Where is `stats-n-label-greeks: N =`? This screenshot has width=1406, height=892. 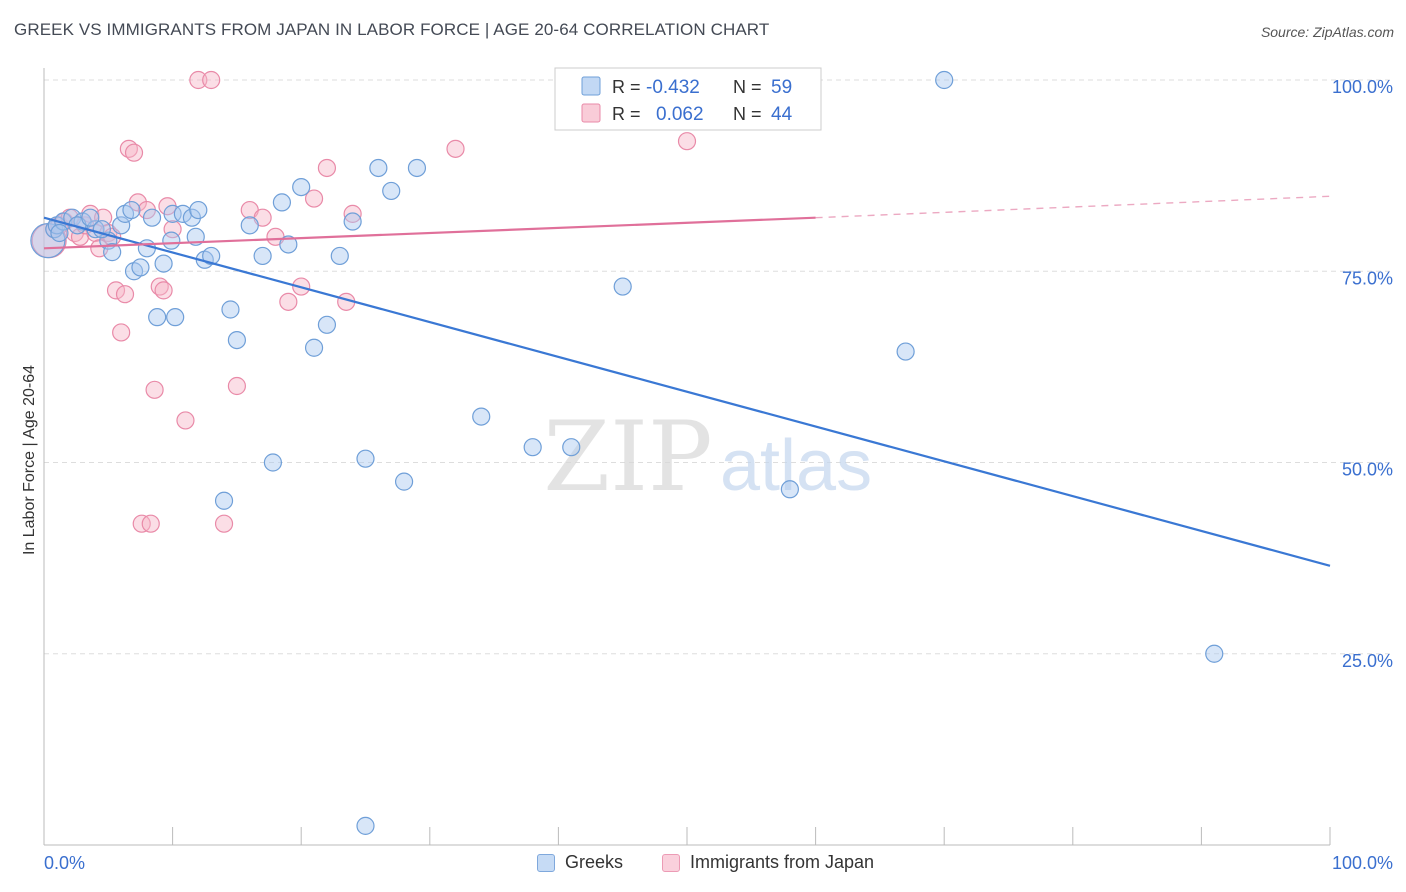 stats-n-label-greeks: N = is located at coordinates (747, 87).